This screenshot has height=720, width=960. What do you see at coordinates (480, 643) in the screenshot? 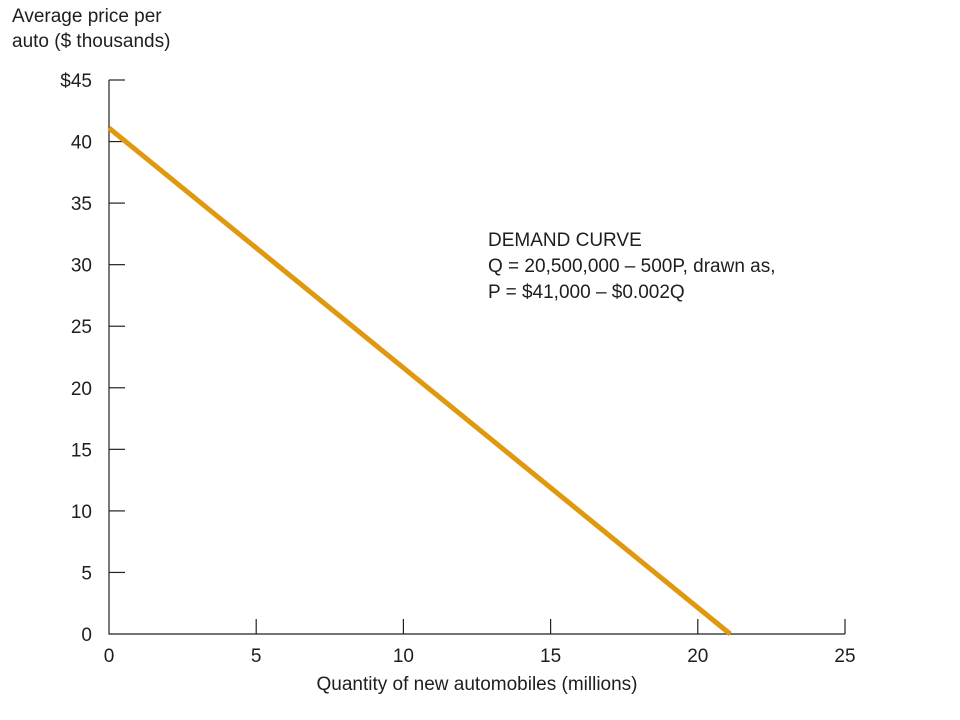
I see `x-ticks: 0 5 10 15 20 25` at bounding box center [480, 643].